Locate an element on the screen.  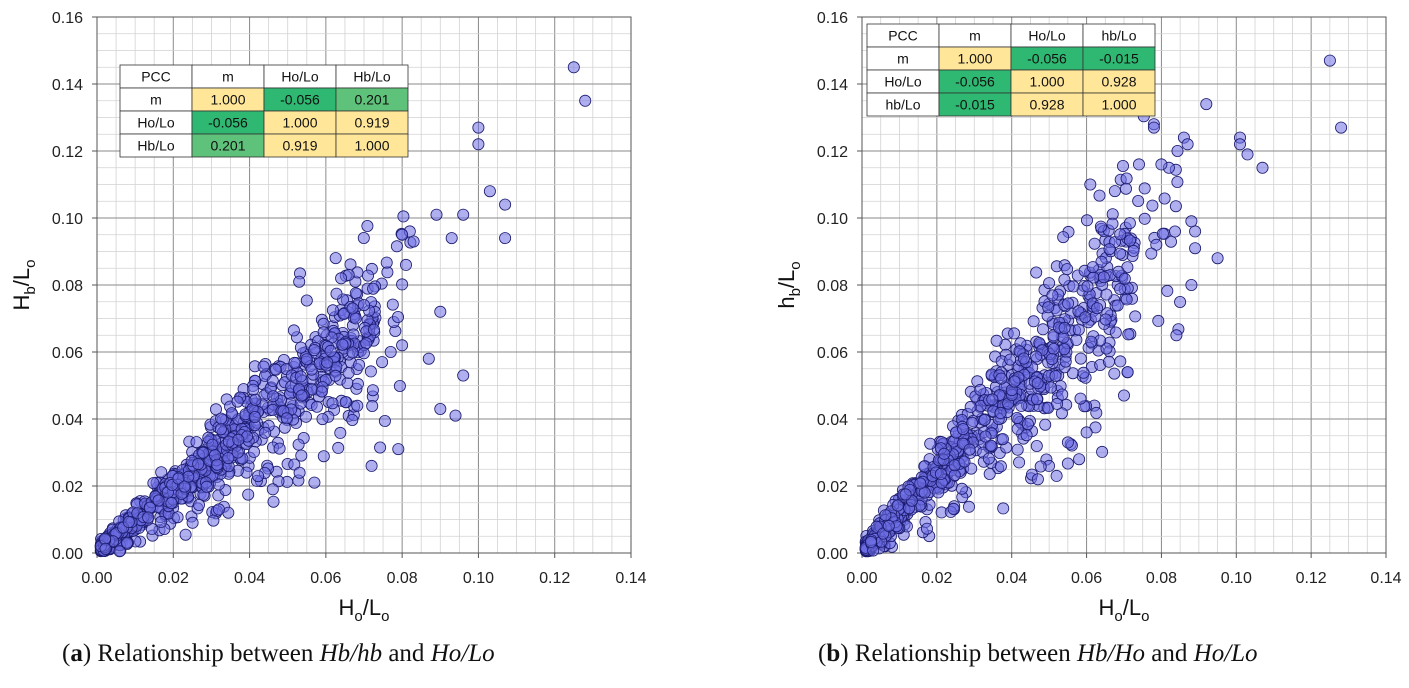
x-tick-label: 0.02 is located at coordinates (173, 578).